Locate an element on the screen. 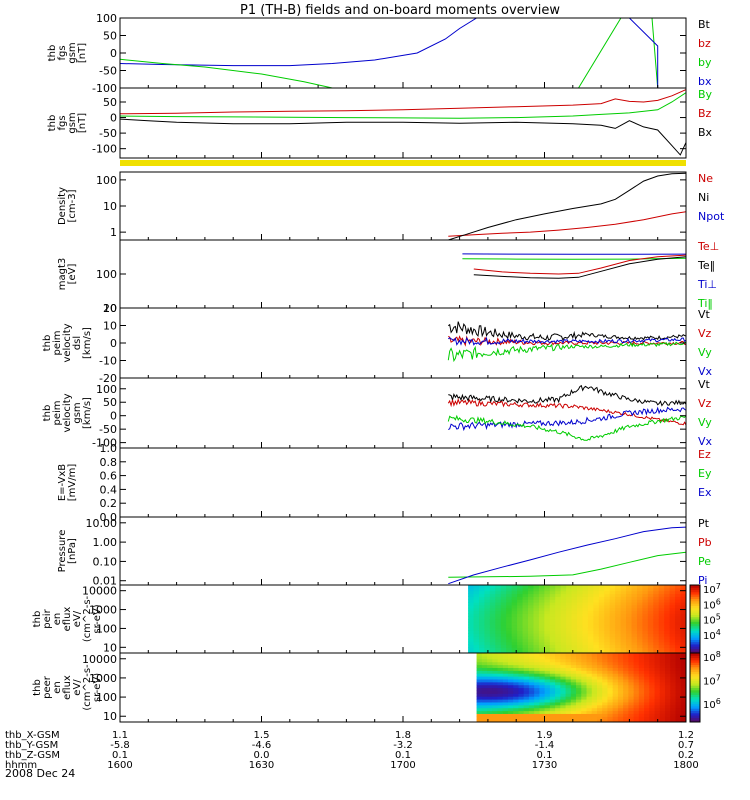  y-tick-label: 100 is located at coordinates (106, 180).